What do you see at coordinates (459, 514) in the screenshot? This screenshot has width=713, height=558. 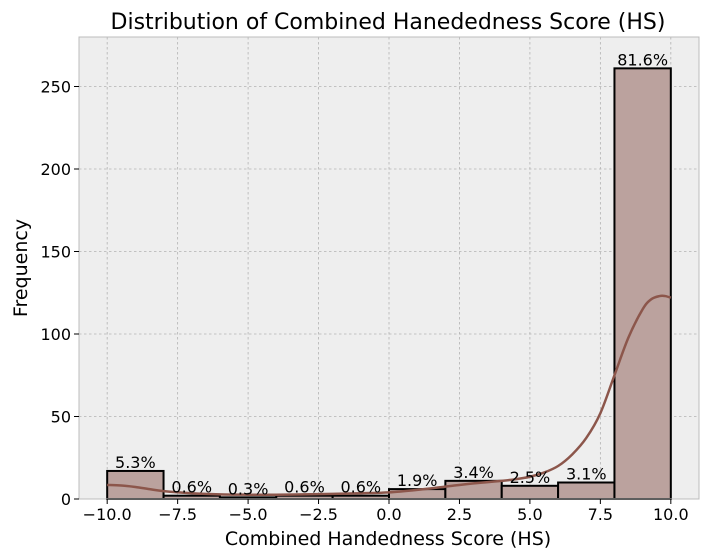 I see `x-tick-label-5: 2.5` at bounding box center [459, 514].